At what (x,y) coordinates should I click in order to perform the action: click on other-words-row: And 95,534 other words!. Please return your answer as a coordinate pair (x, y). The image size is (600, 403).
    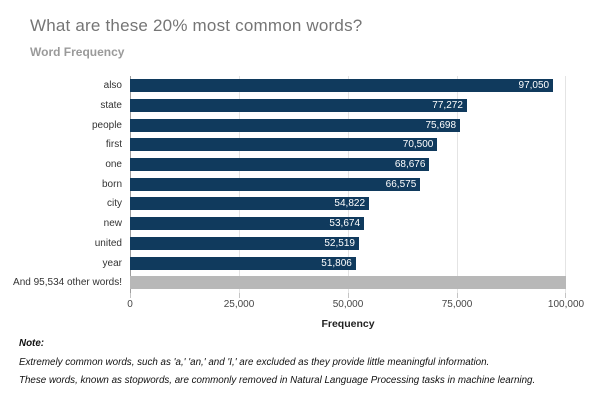
    Looking at the image, I should click on (300, 283).